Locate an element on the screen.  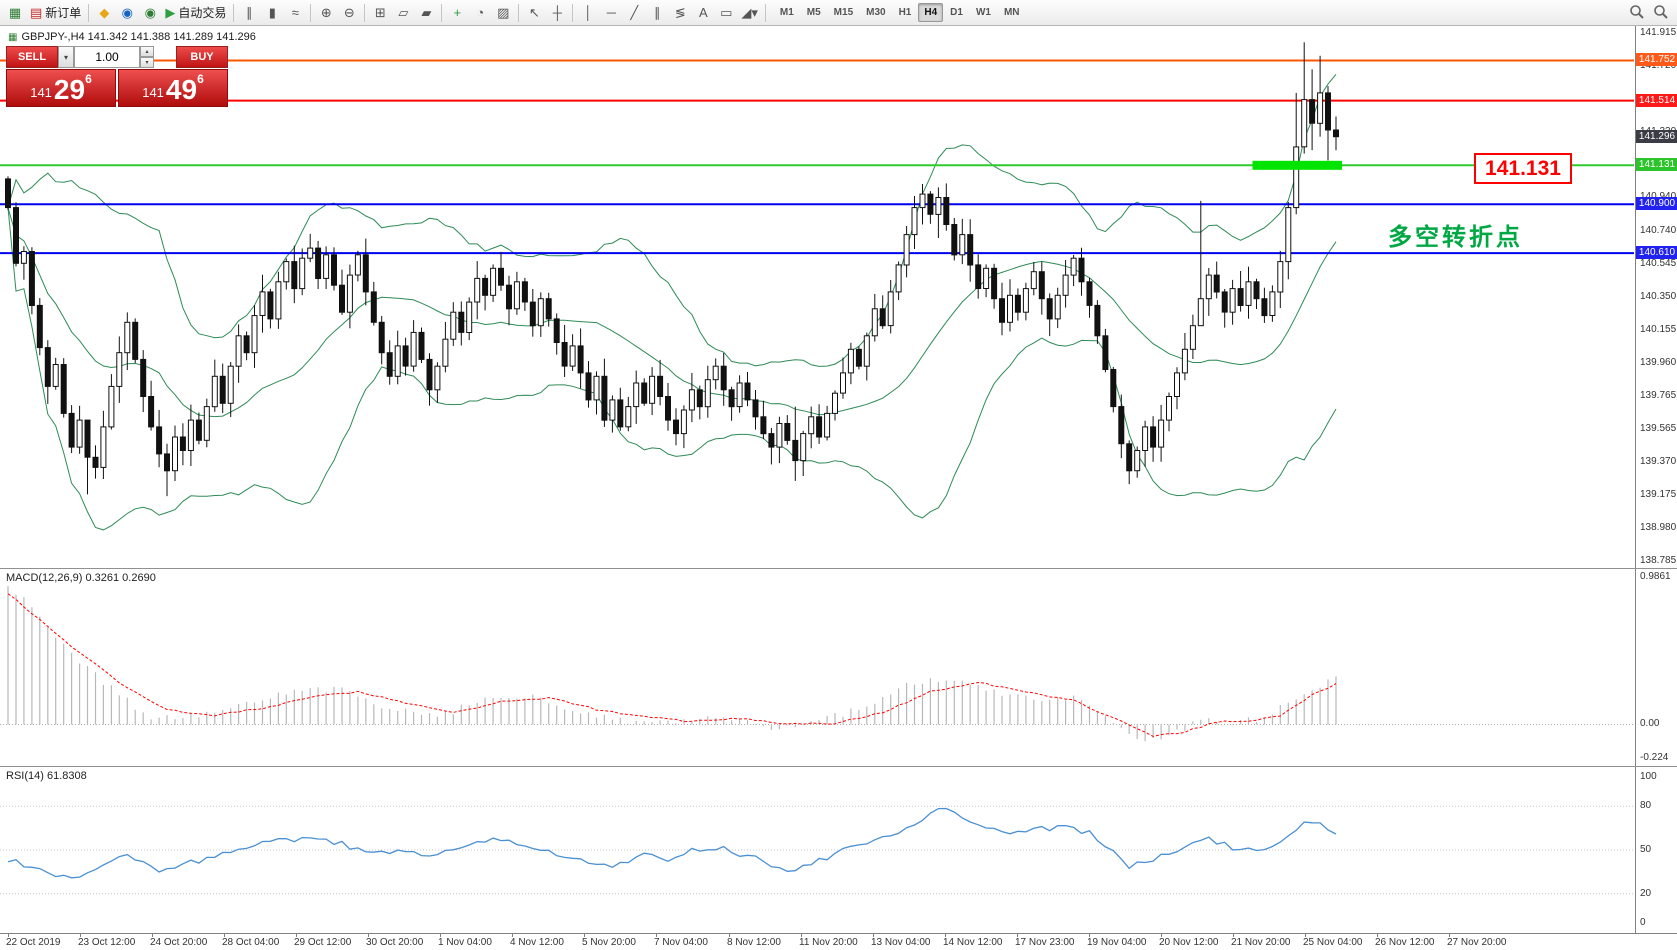
new-chart-icon: ▦ is located at coordinates (15, 13).